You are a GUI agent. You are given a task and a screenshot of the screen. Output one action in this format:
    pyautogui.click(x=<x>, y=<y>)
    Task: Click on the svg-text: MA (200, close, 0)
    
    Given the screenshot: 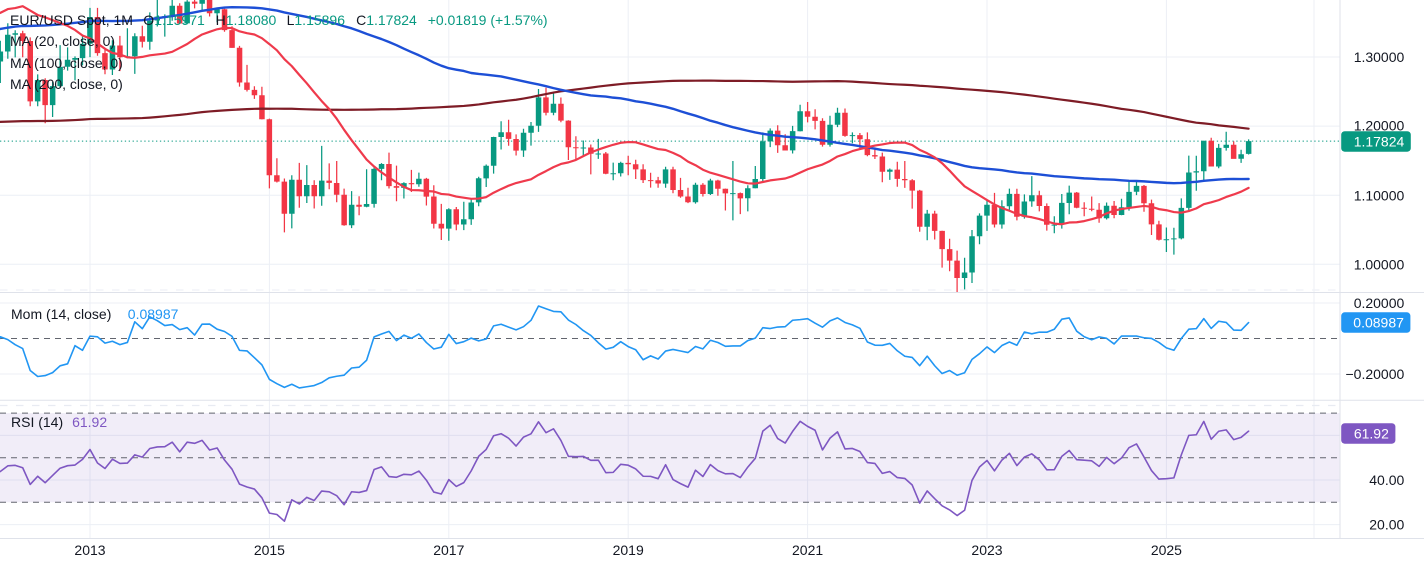 What is the action you would take?
    pyautogui.click(x=66, y=84)
    